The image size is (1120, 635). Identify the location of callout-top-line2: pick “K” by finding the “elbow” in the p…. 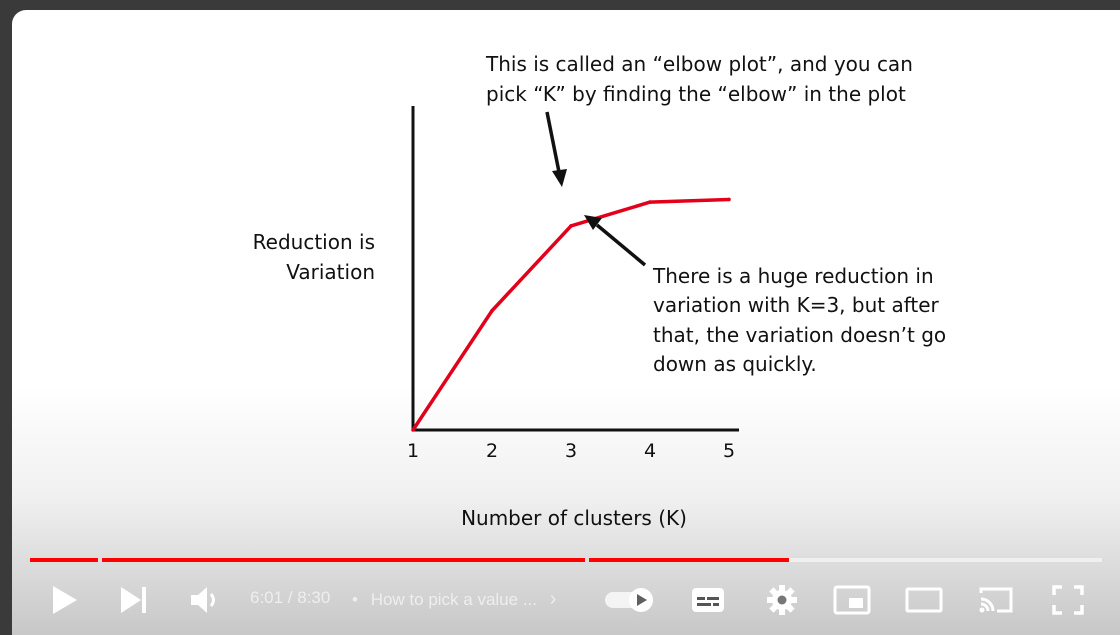
(696, 94).